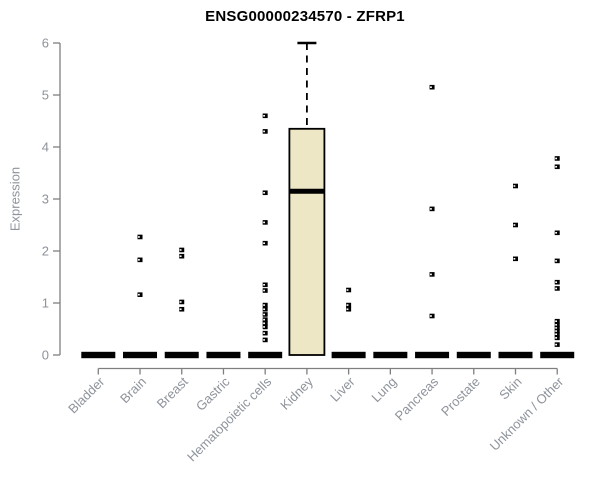 Image resolution: width=600 pixels, height=500 pixels. What do you see at coordinates (172, 392) in the screenshot?
I see `x-tick-label: Breast` at bounding box center [172, 392].